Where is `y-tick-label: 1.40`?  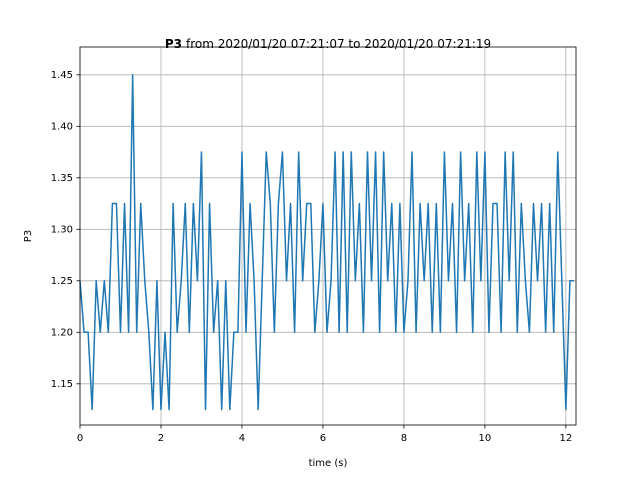 y-tick-label: 1.40 is located at coordinates (62, 126).